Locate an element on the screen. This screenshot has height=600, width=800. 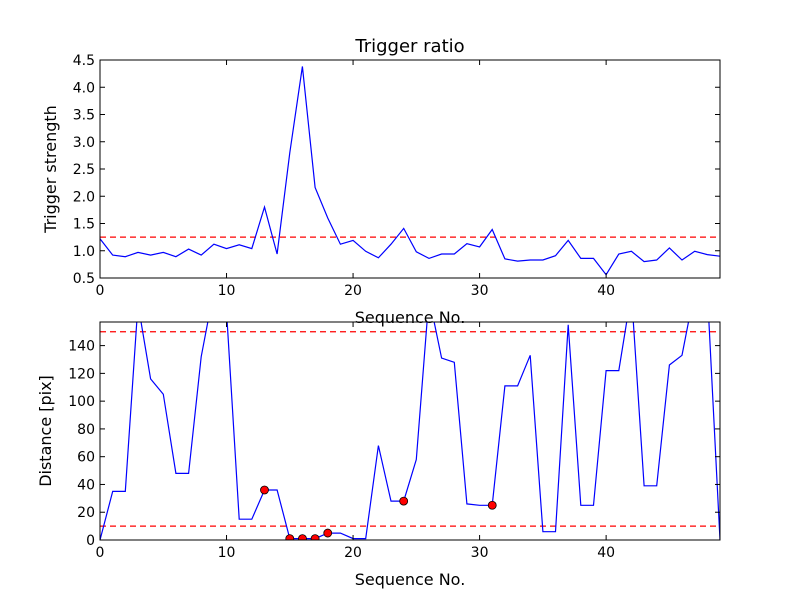
y-tick-label: 3.5 is located at coordinates (84, 116).